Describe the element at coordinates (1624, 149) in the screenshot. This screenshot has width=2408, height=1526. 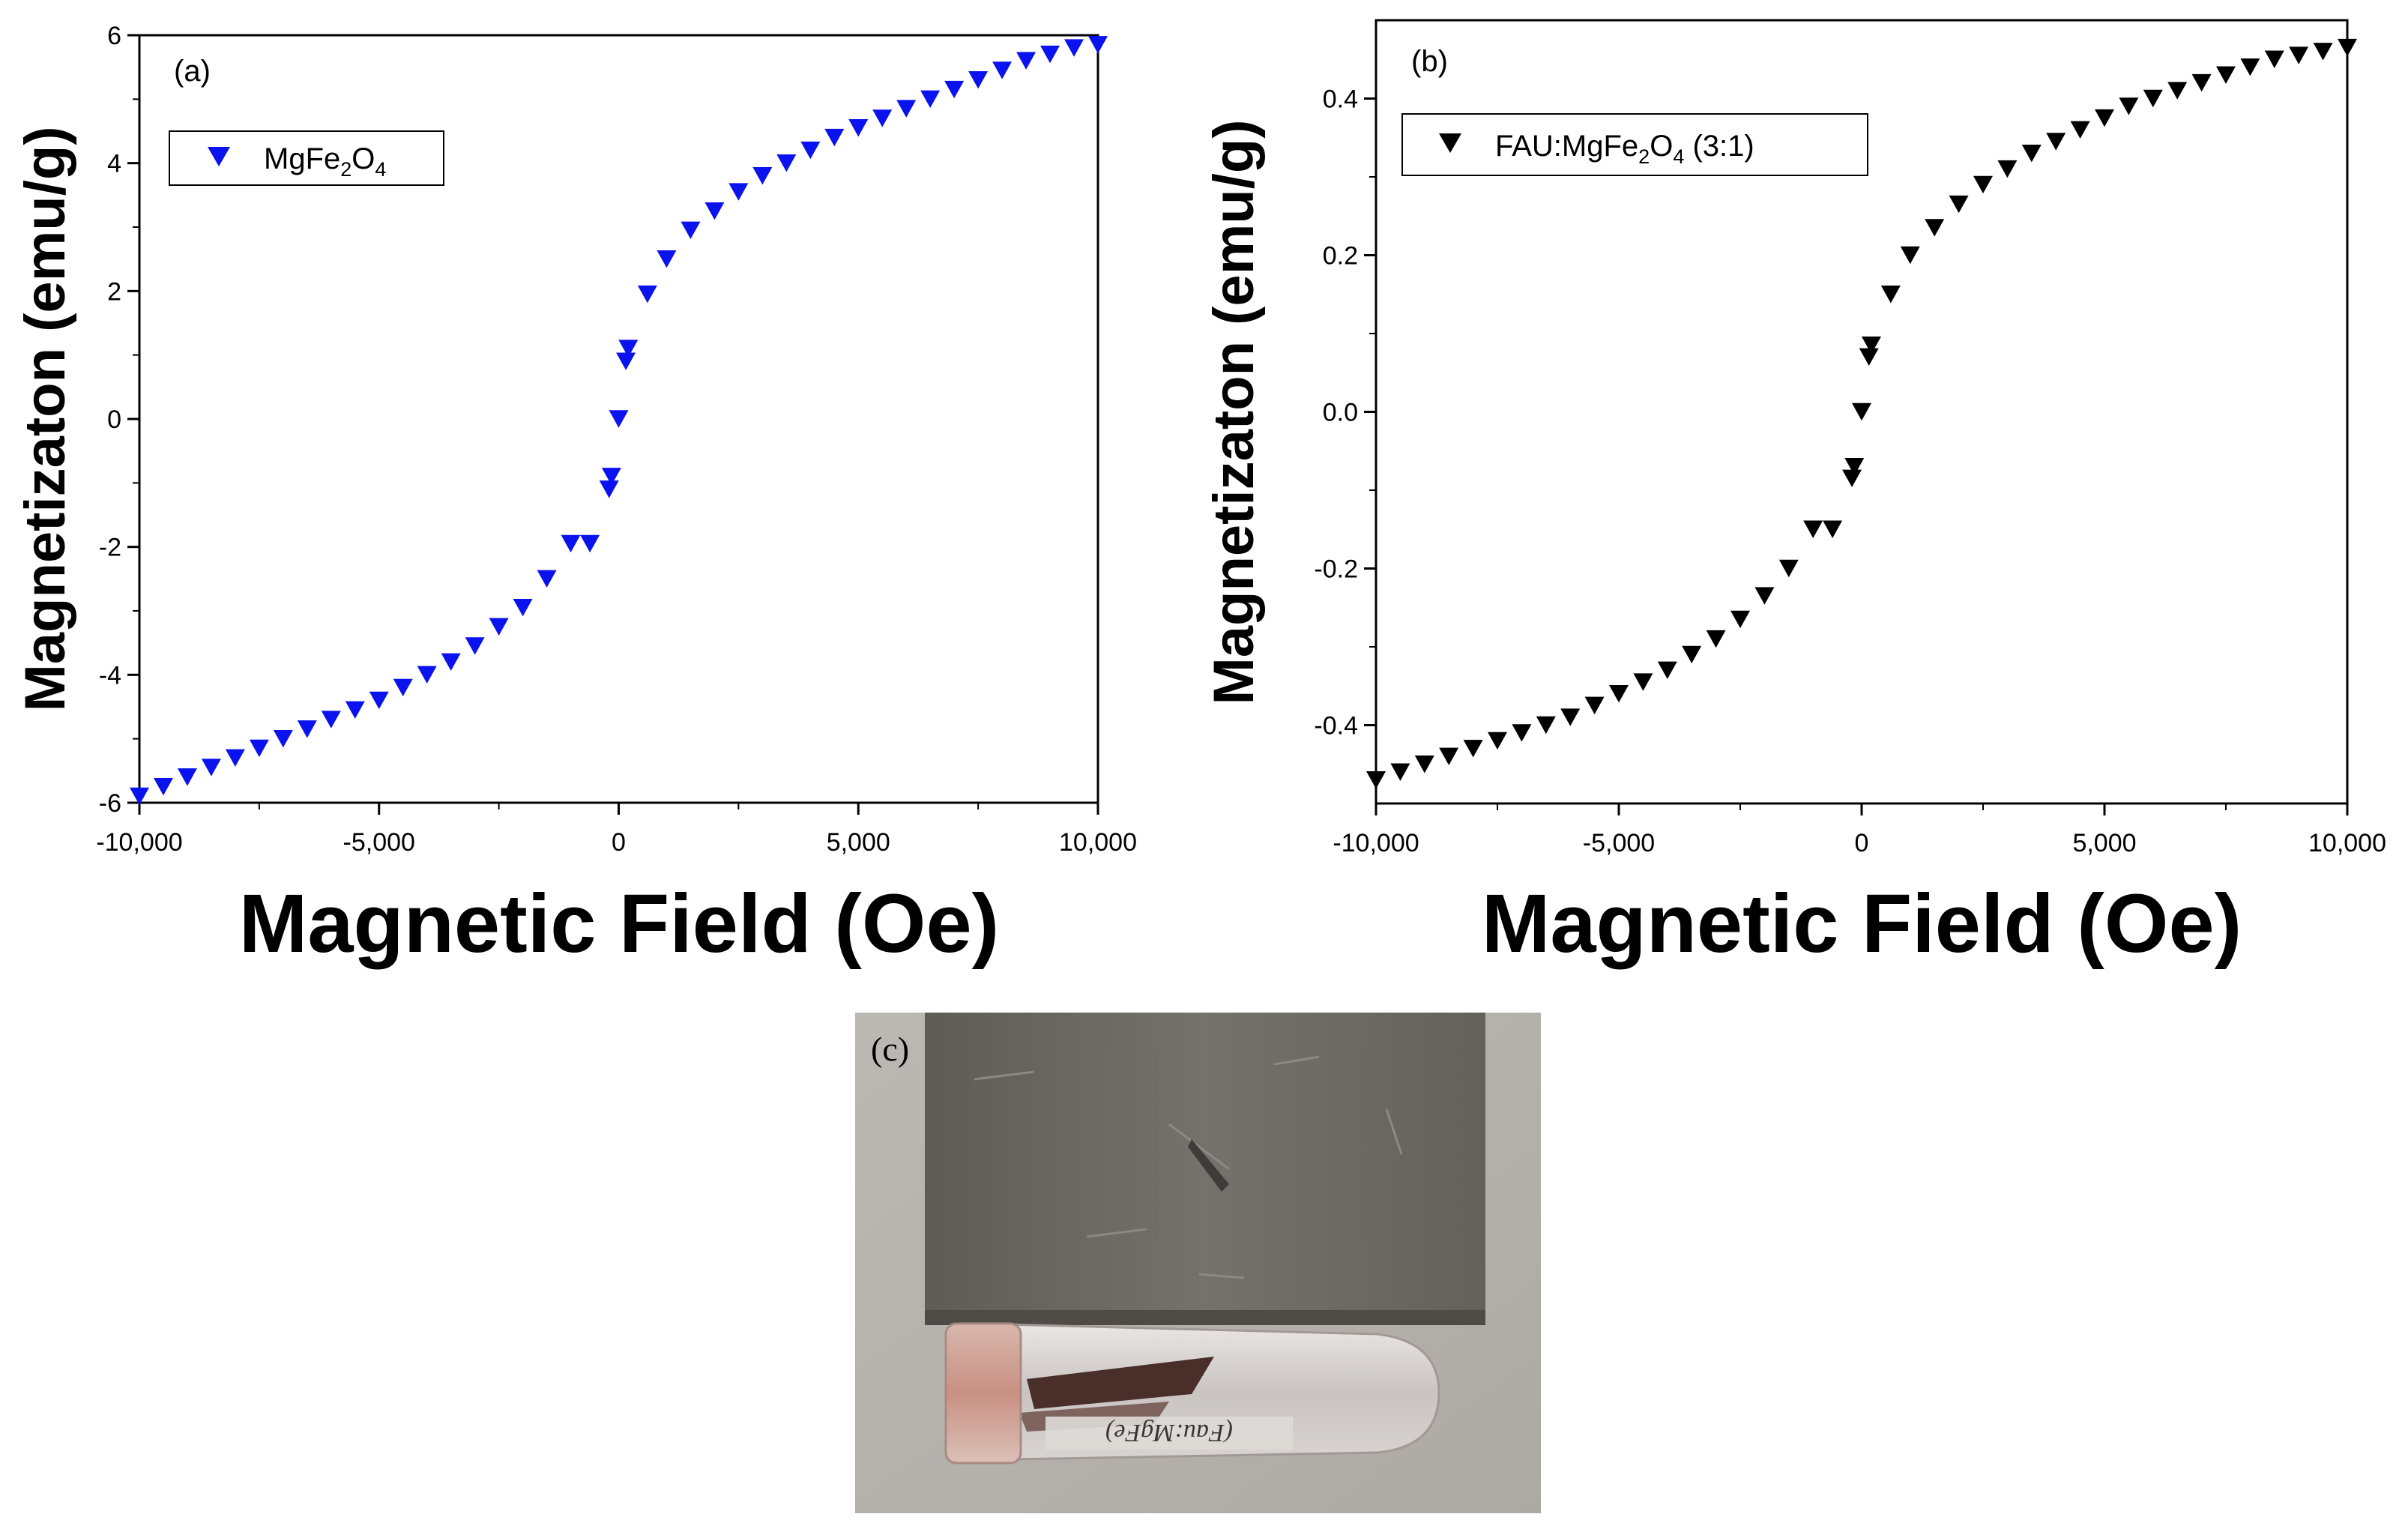
I see `legend-label-b: FAU:MgFe2O4 (3:1)` at that location.